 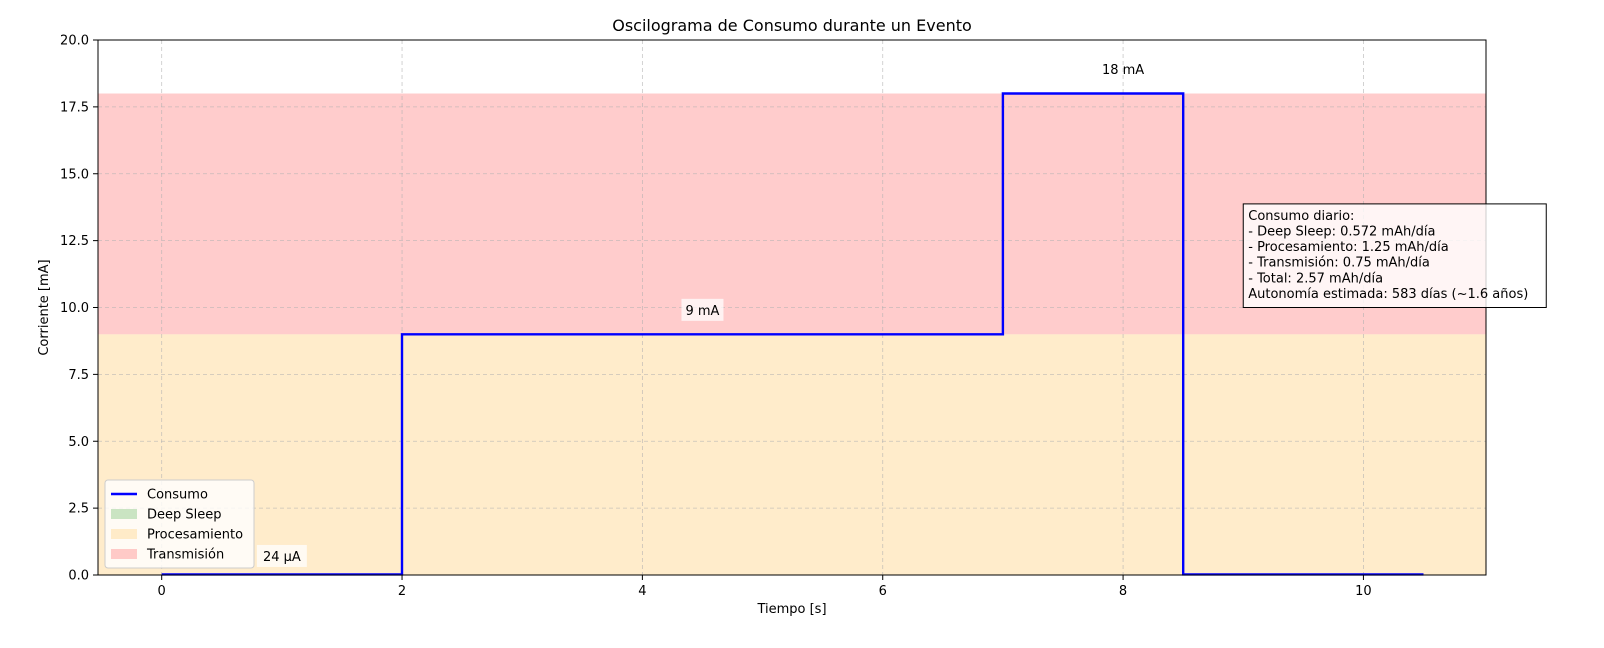 I want to click on annotation-label: 9 mA, so click(x=702, y=311).